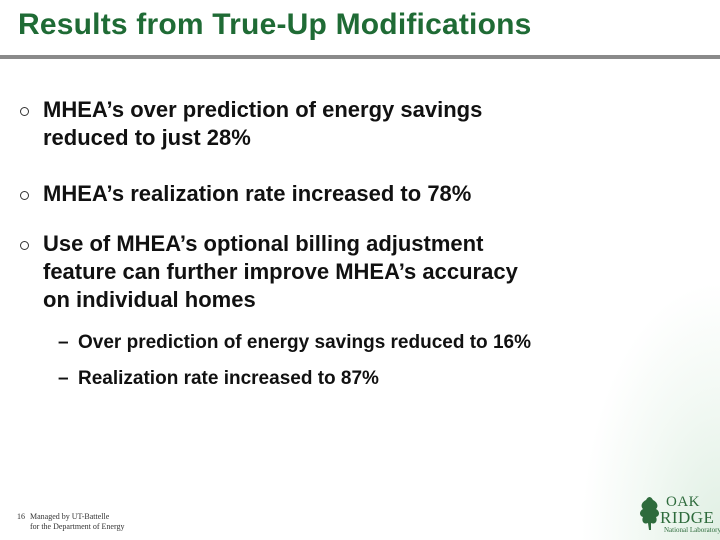  What do you see at coordinates (77, 526) in the screenshot?
I see `footer-line: for the Department of Energy` at bounding box center [77, 526].